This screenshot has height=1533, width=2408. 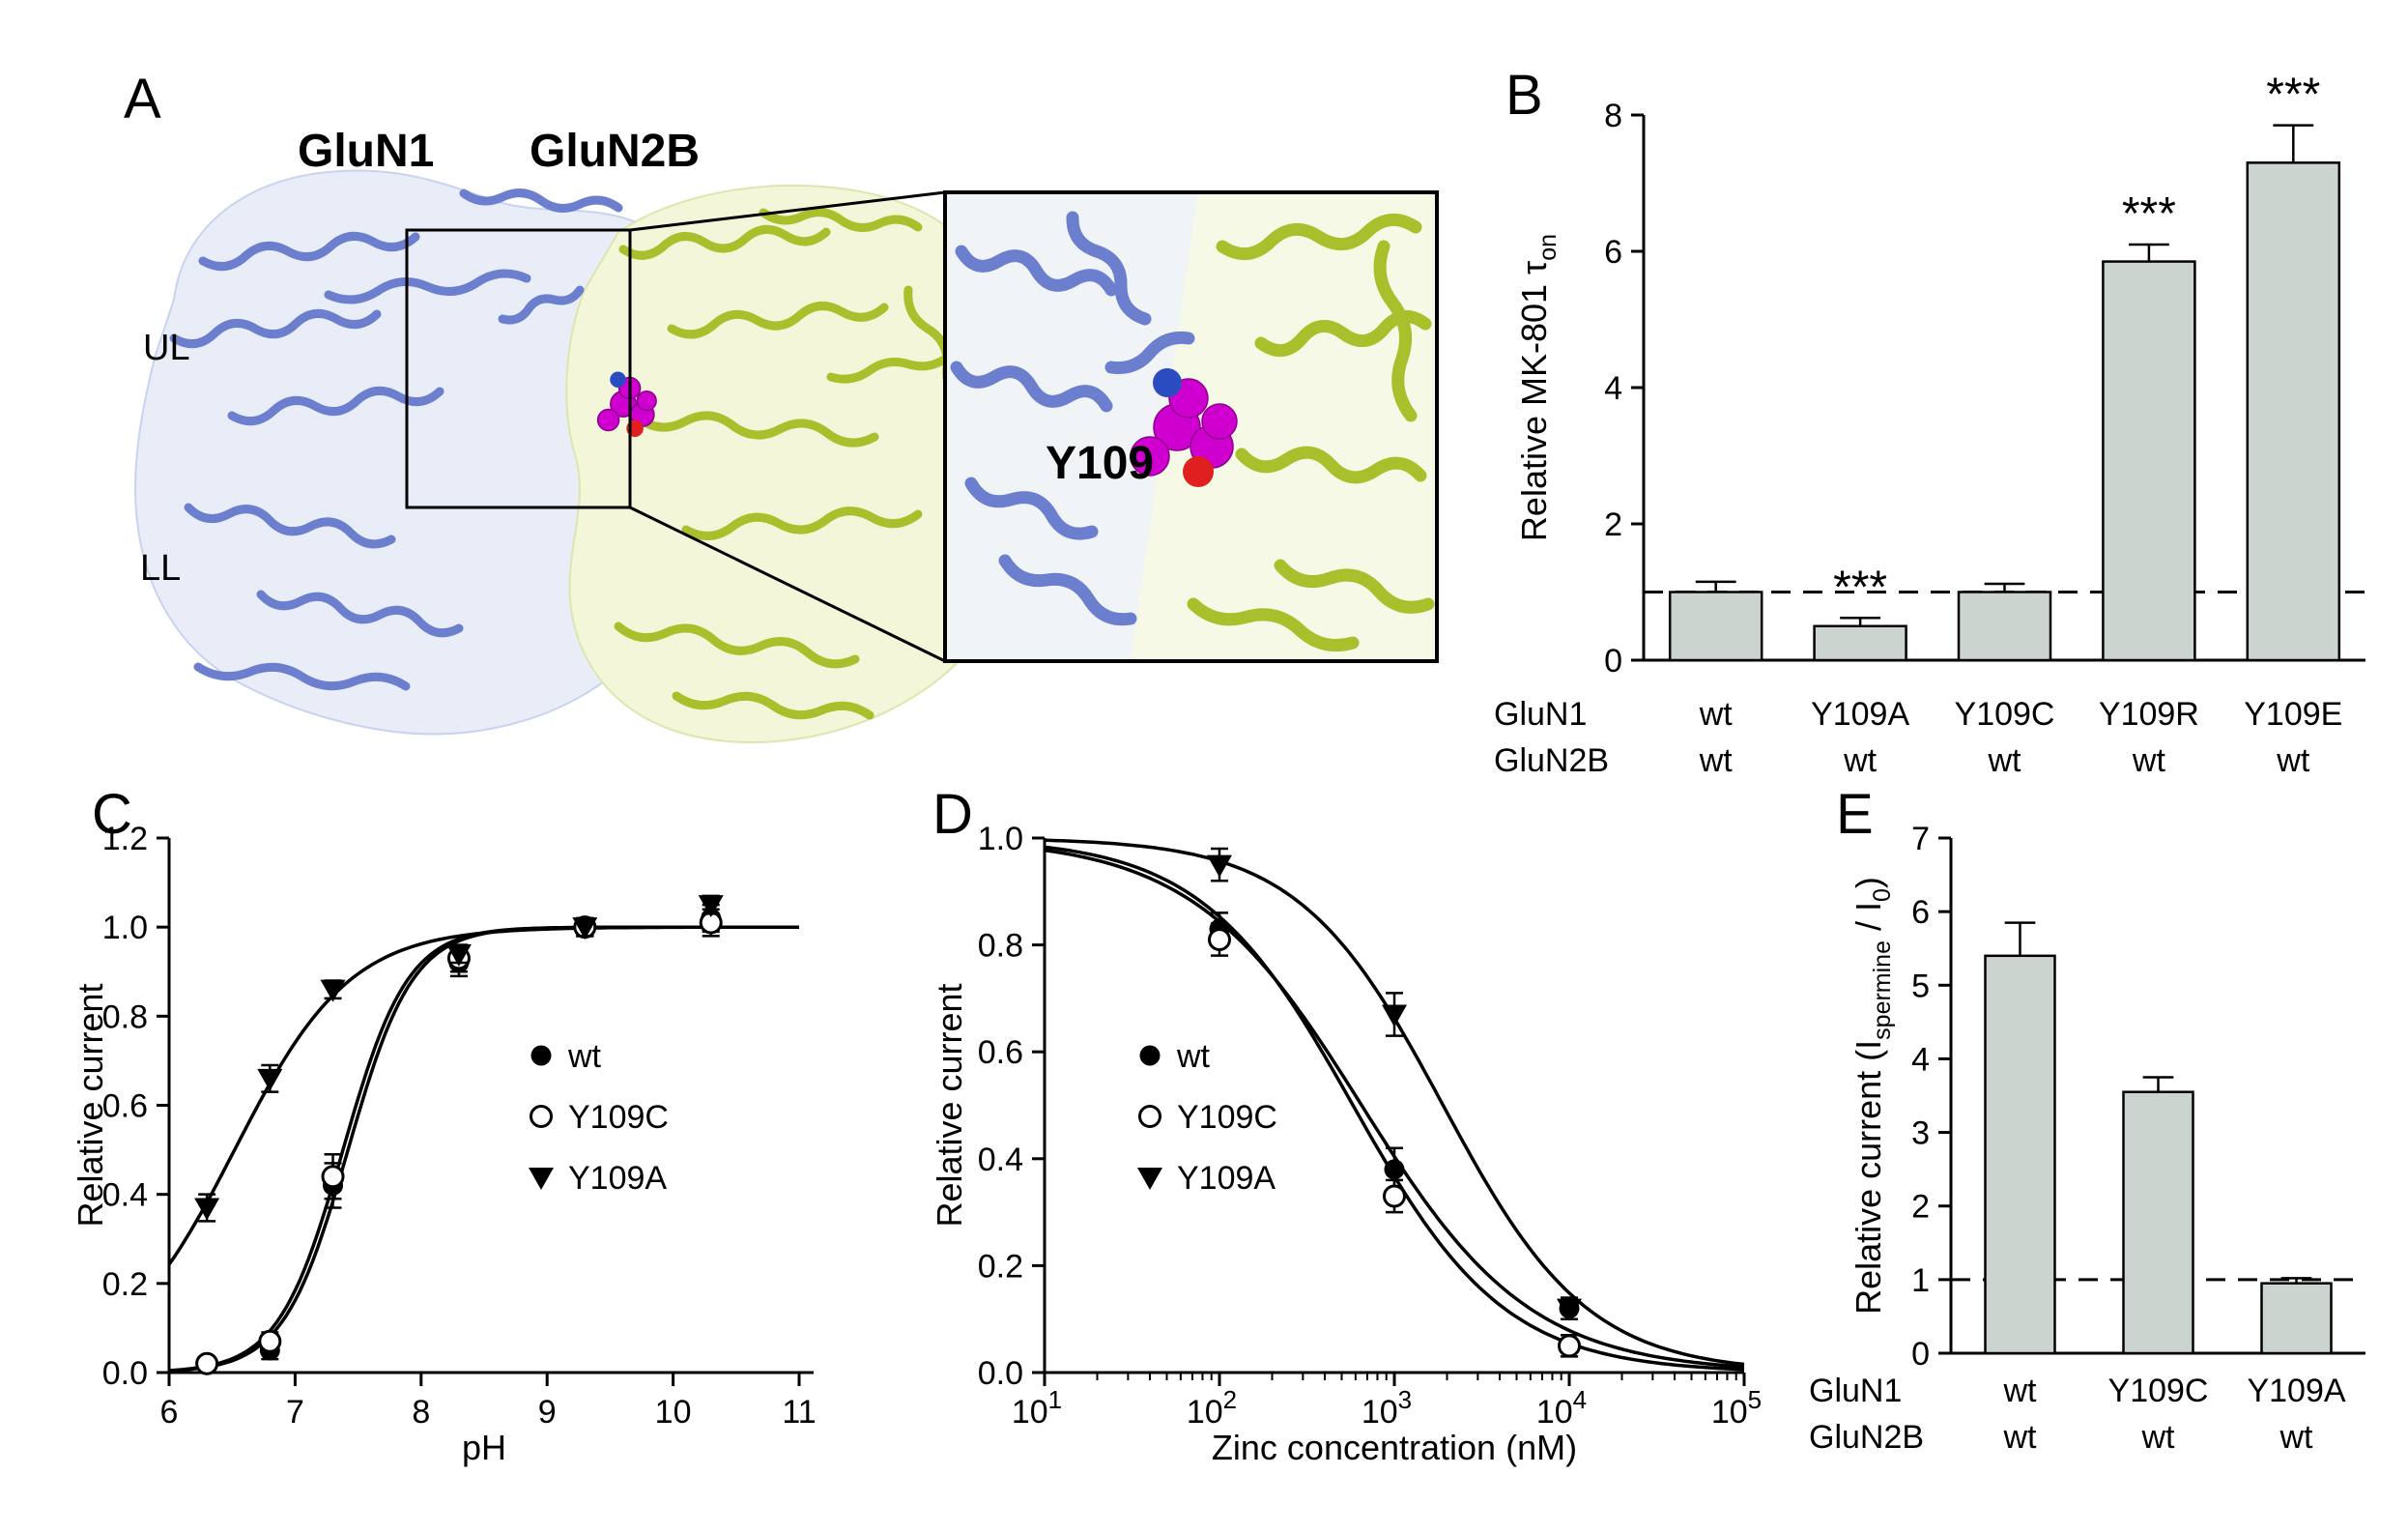 I want to click on svg-text: 11, so click(x=799, y=1412).